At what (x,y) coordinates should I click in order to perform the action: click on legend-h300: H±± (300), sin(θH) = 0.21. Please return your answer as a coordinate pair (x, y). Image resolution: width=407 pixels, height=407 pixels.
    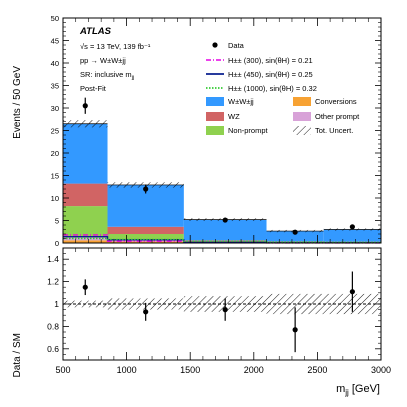
    Looking at the image, I should click on (259, 60).